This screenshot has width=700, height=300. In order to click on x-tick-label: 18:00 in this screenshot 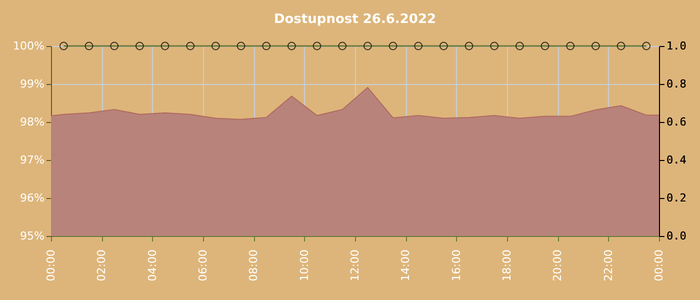, I will do `click(507, 266)`.